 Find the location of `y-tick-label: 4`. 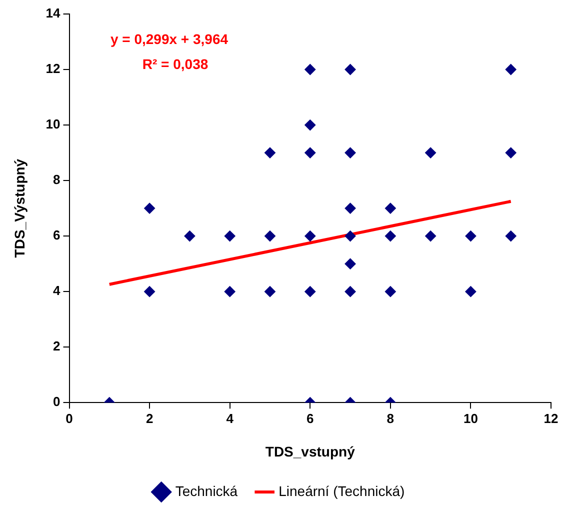

y-tick-label: 4 is located at coordinates (57, 290).